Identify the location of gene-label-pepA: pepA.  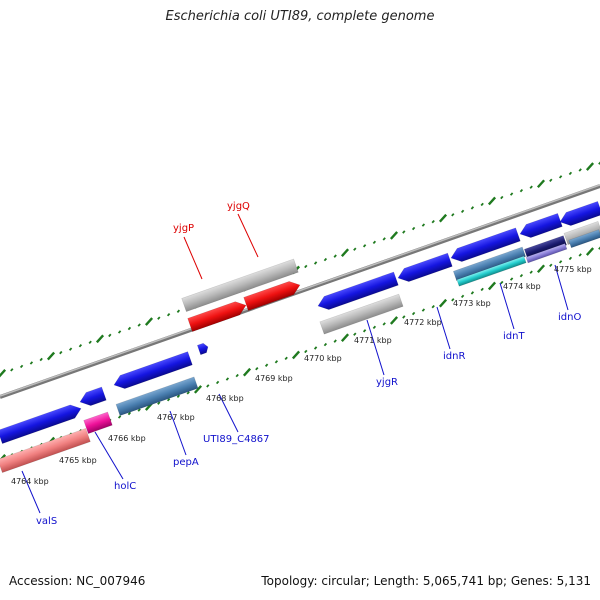
(186, 462).